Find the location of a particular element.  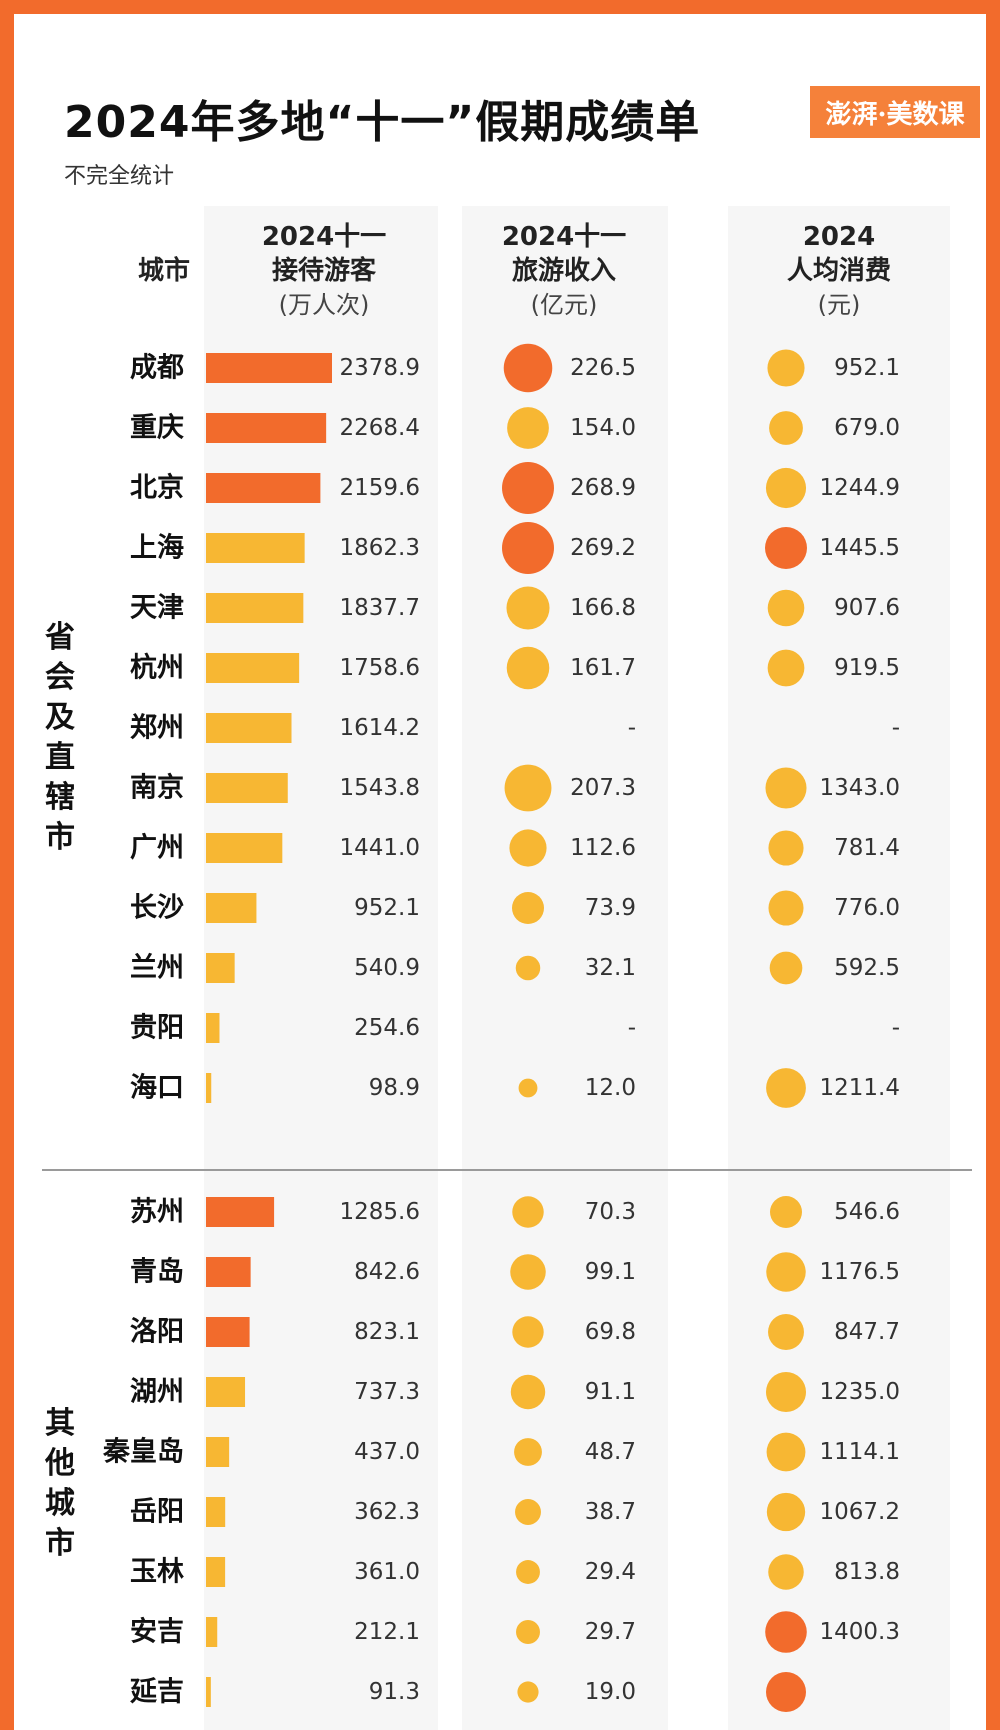

visitors-value: 1837.7 is located at coordinates (380, 608).